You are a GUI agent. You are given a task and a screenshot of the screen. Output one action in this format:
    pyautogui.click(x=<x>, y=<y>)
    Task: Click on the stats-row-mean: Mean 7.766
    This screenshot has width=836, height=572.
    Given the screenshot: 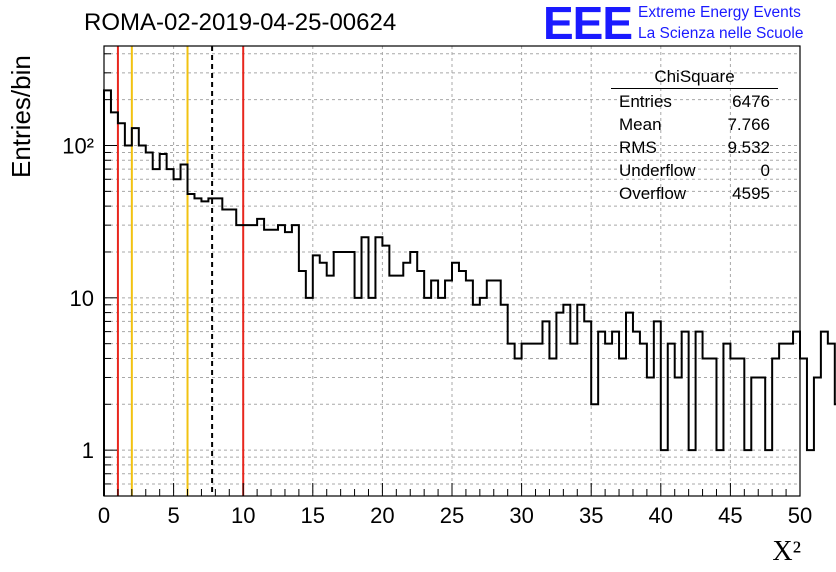 What is the action you would take?
    pyautogui.click(x=694, y=124)
    